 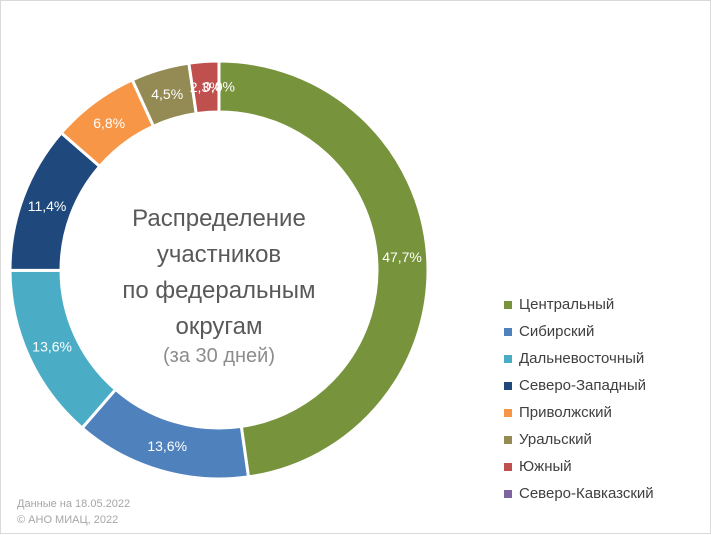 I want to click on chart-subtitle: (за 30 дней), so click(x=219, y=356).